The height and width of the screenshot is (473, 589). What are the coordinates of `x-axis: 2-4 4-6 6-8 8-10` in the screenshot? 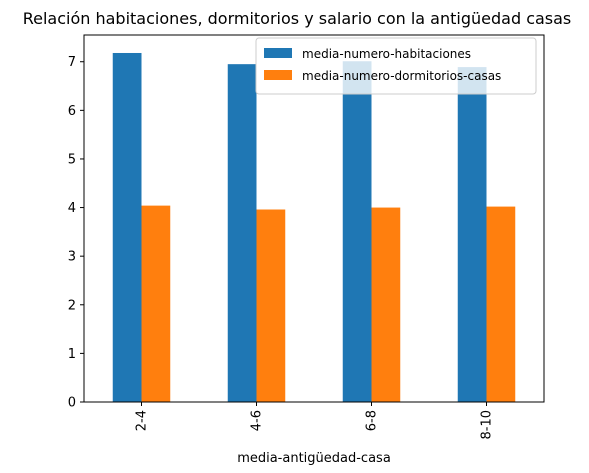 It's located at (315, 421).